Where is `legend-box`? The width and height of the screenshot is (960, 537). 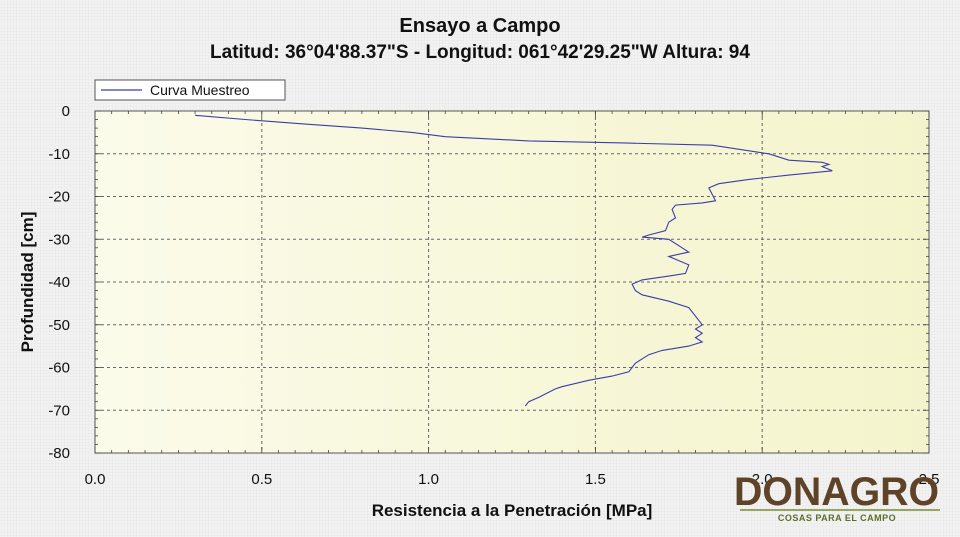
legend-box is located at coordinates (190, 90).